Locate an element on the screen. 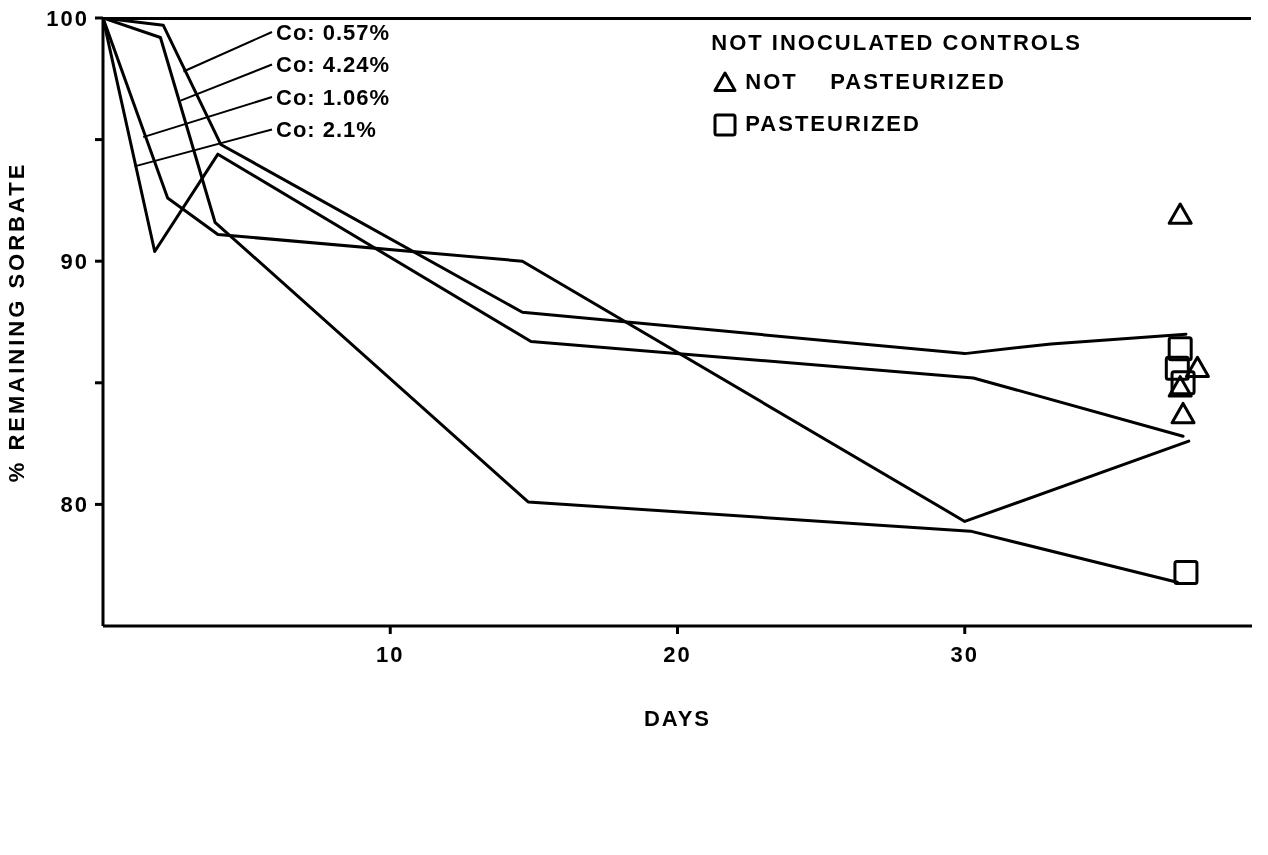 The height and width of the screenshot is (855, 1268). annotation: Co: 2.1% is located at coordinates (326, 129).